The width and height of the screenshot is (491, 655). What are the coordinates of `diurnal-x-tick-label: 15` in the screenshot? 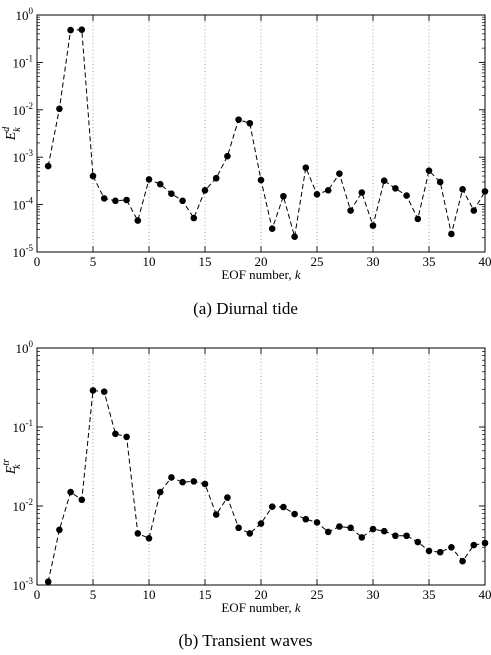 It's located at (205, 261).